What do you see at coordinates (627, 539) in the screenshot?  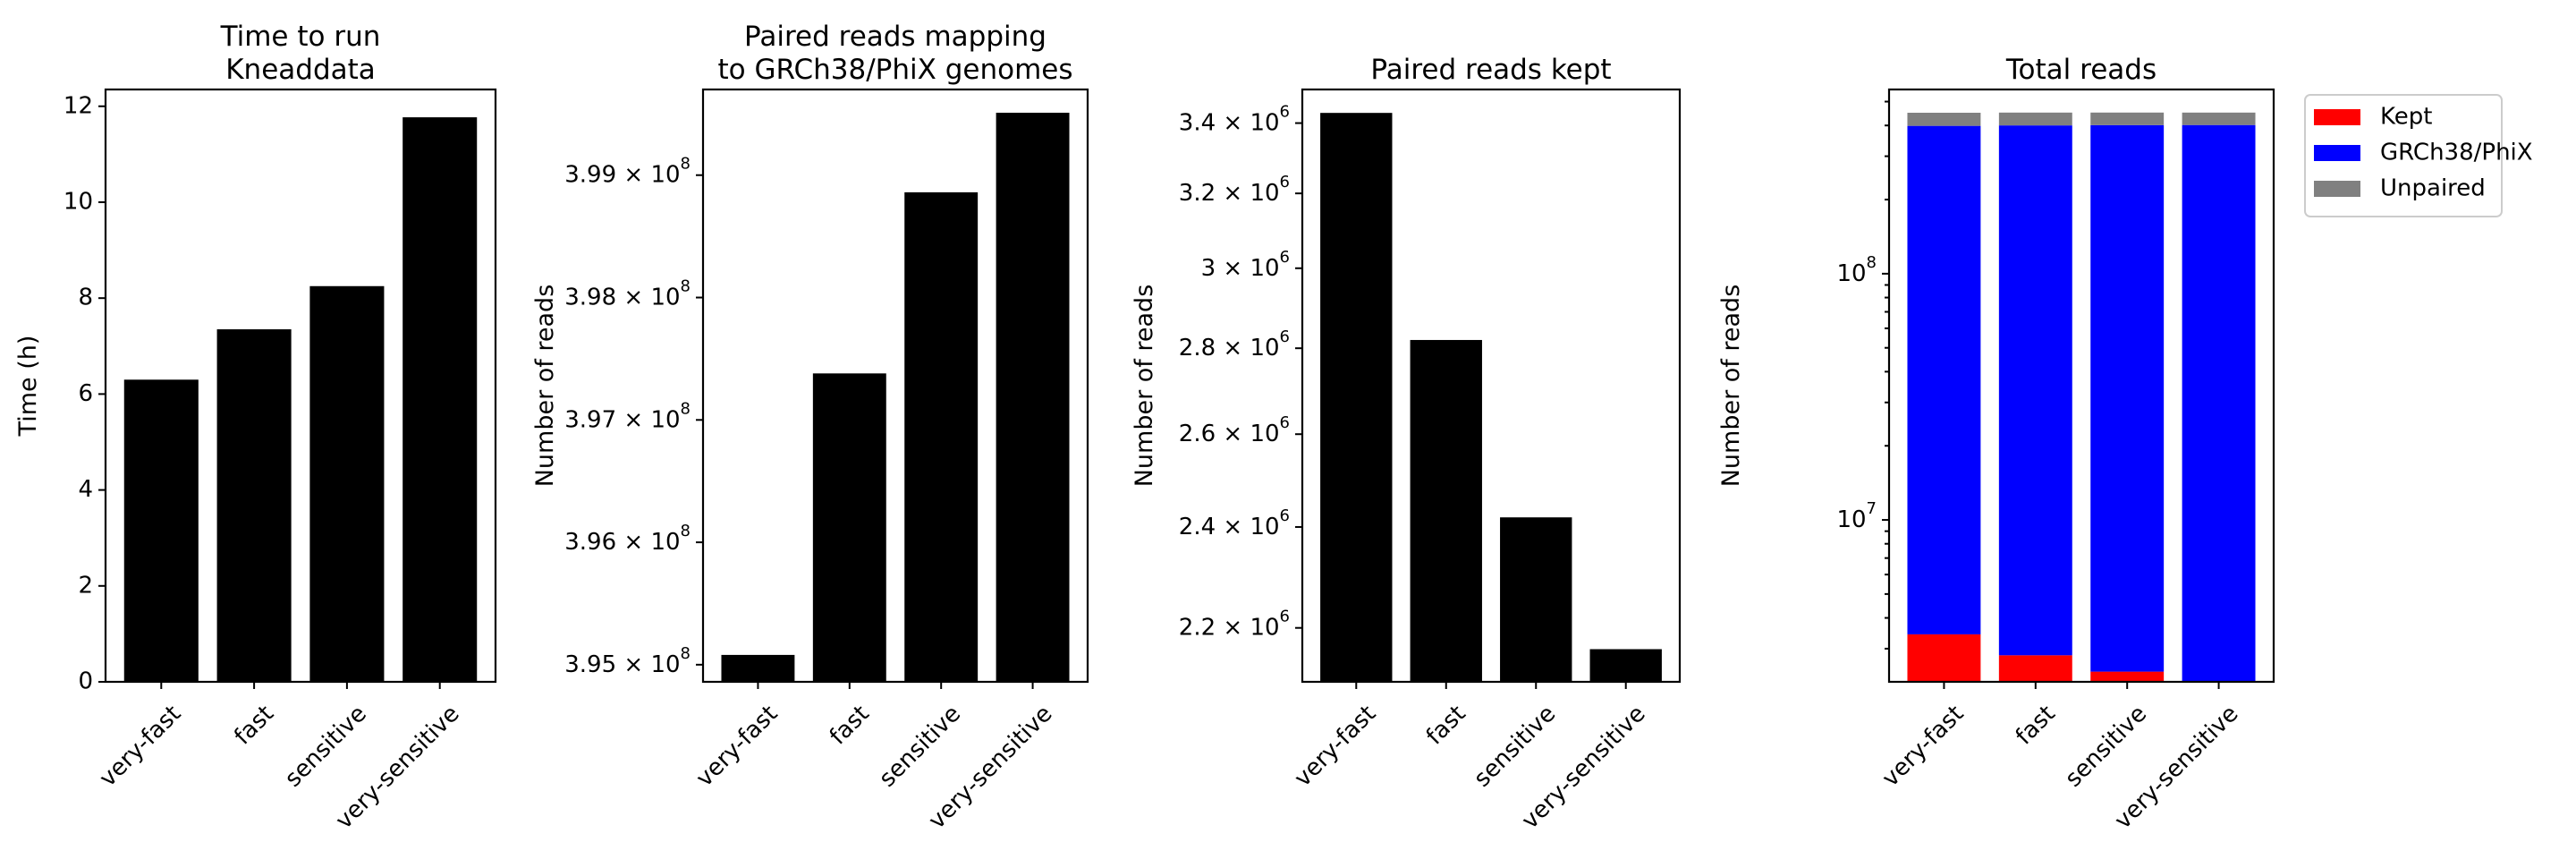 I see `y-tick-label: 3.96 × 10⁸` at bounding box center [627, 539].